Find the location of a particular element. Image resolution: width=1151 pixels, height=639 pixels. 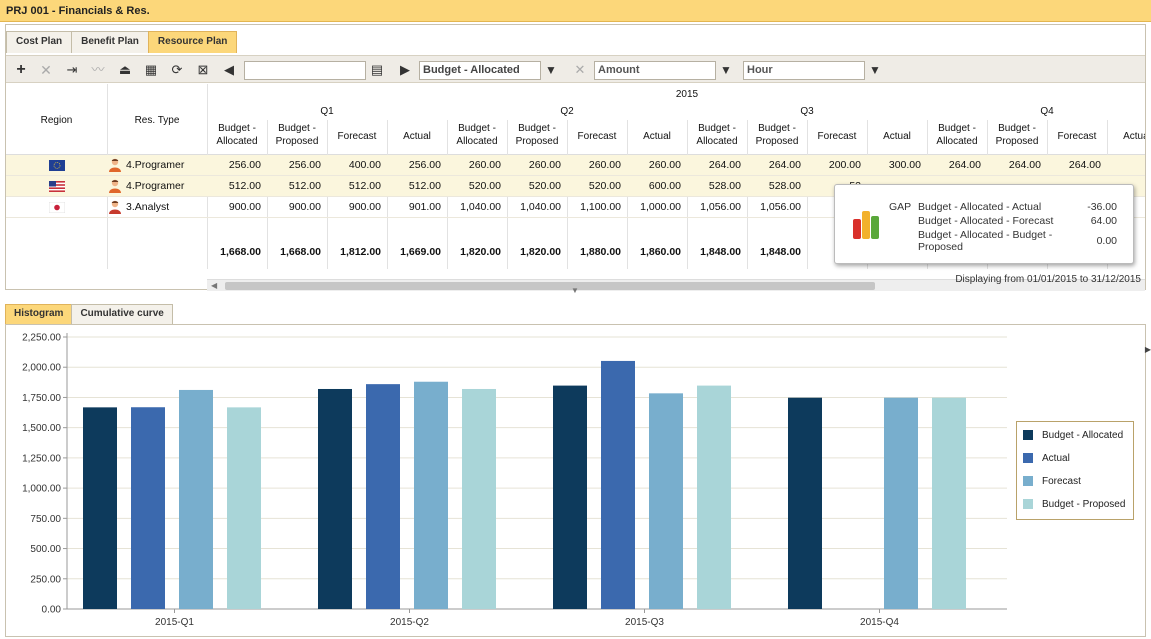

scroll-left-icon: ◀ is located at coordinates (214, 285).